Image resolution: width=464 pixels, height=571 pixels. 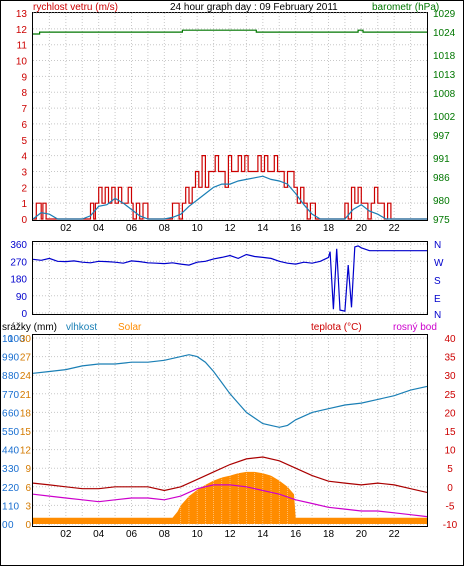 I want to click on pressure-tick-label: 986, so click(x=441, y=178).